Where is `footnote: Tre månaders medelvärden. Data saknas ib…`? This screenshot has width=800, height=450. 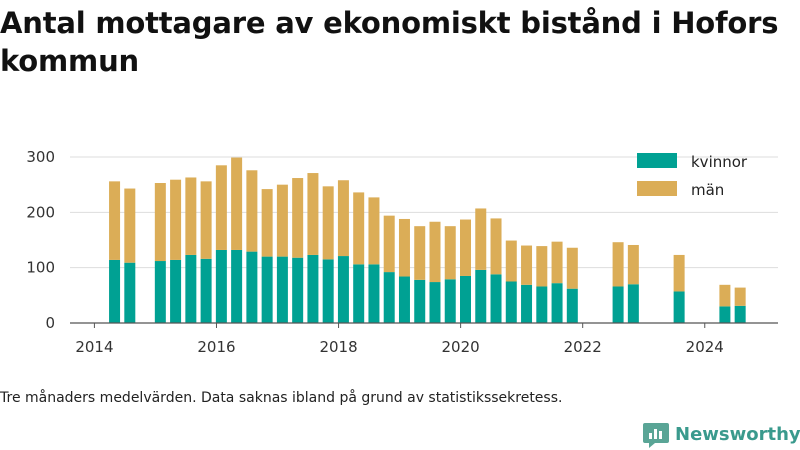
footnote: Tre månaders medelvärden. Data saknas ib… is located at coordinates (281, 398).